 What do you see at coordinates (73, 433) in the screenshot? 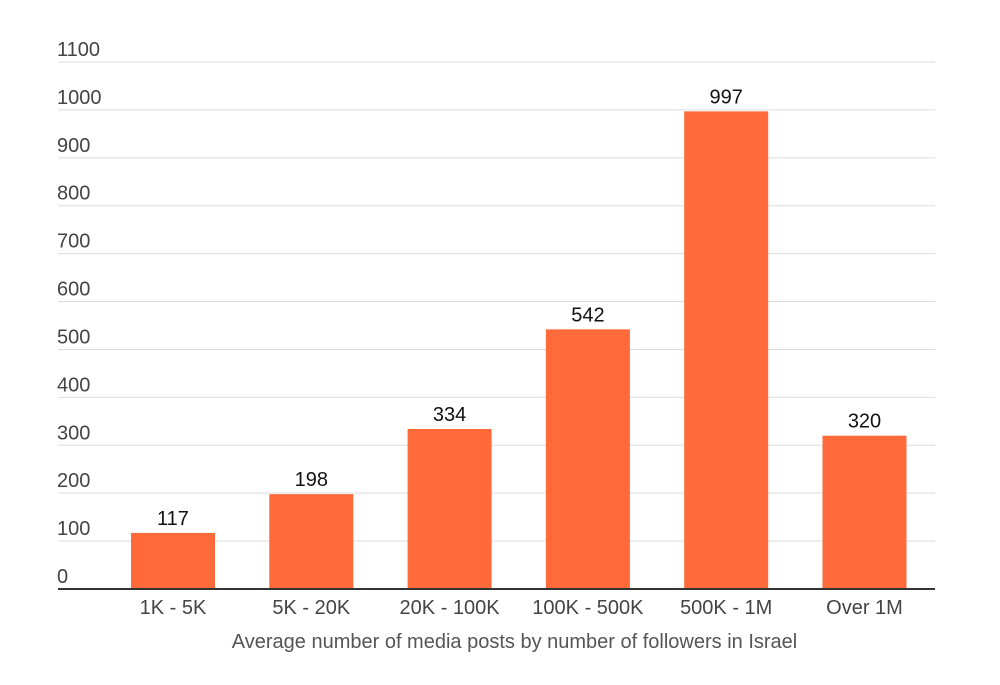
I see `y-tick-label: 300` at bounding box center [73, 433].